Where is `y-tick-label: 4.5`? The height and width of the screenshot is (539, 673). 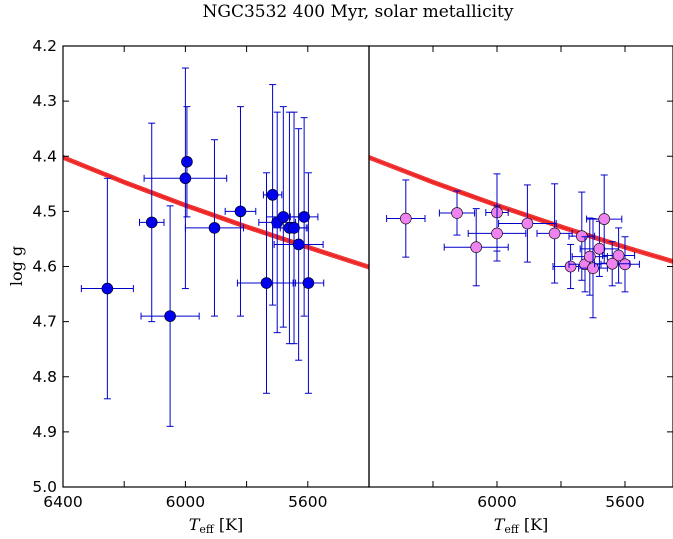
y-tick-label: 4.5 is located at coordinates (44, 211).